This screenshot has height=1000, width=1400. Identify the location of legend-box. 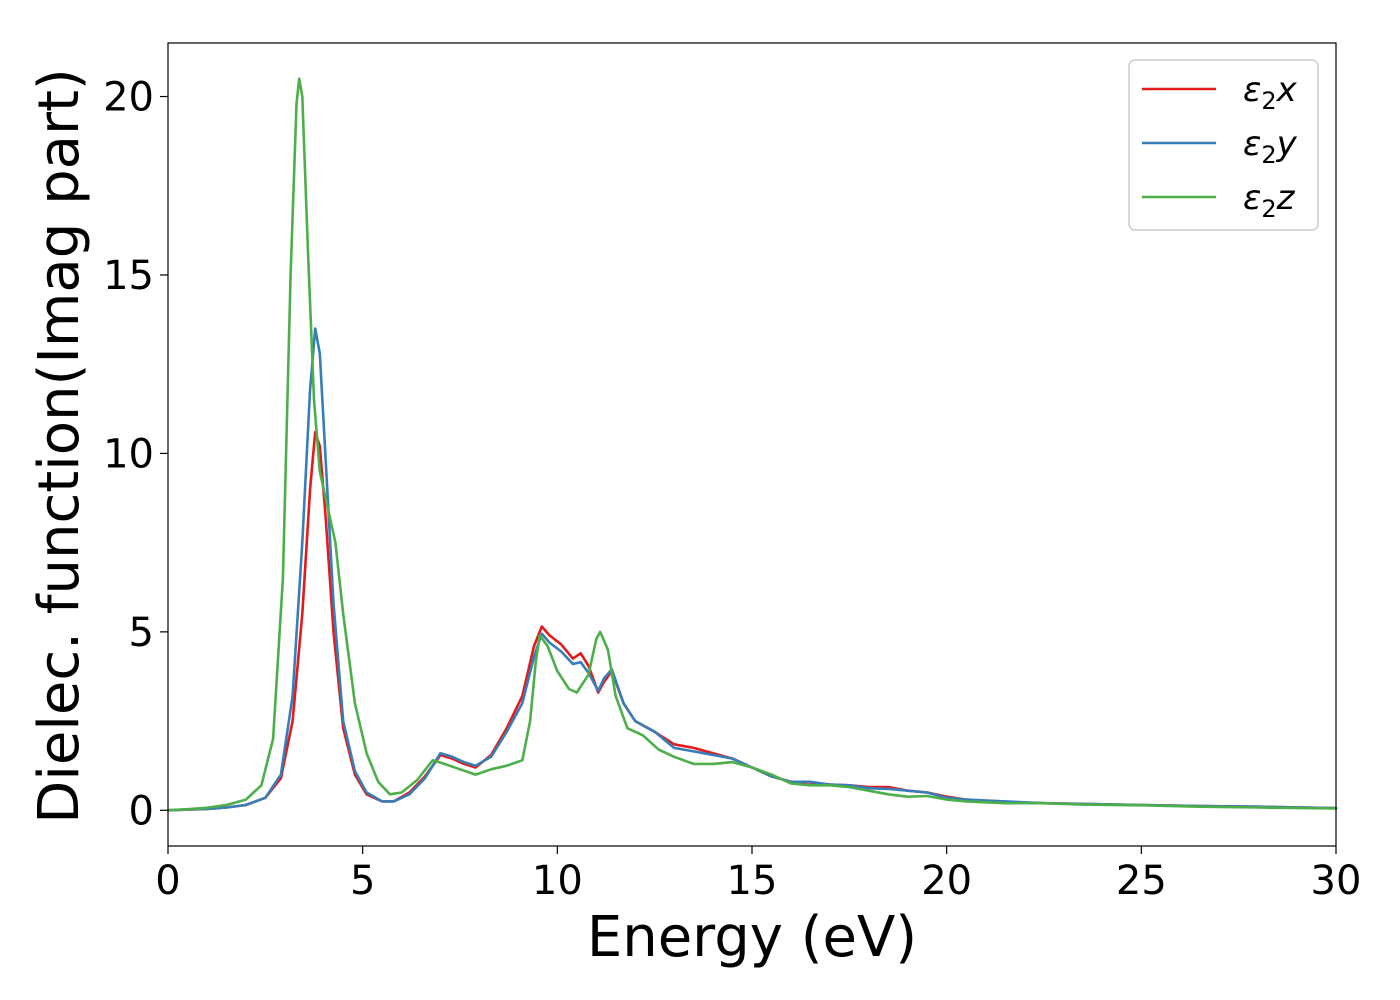
(1223, 145).